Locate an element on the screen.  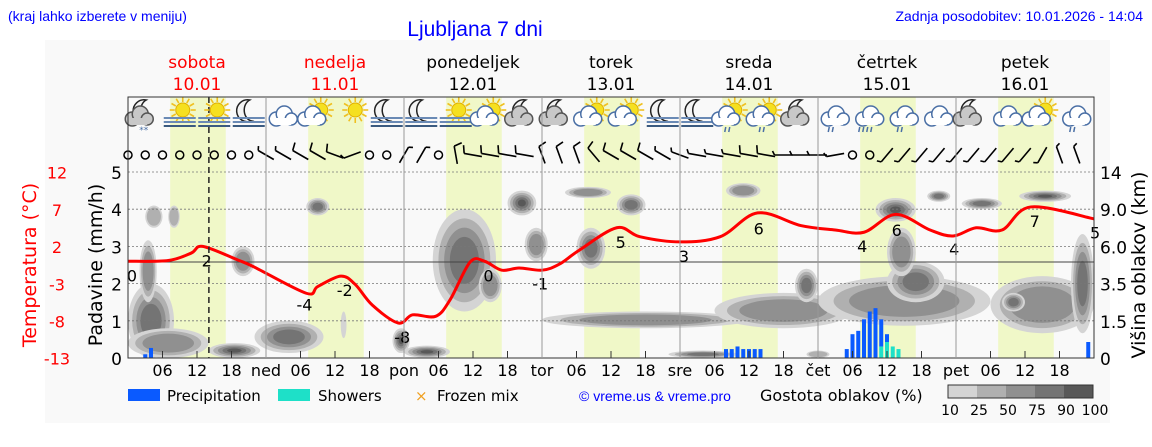
precipitation-tick: 3 is located at coordinates (116, 248).